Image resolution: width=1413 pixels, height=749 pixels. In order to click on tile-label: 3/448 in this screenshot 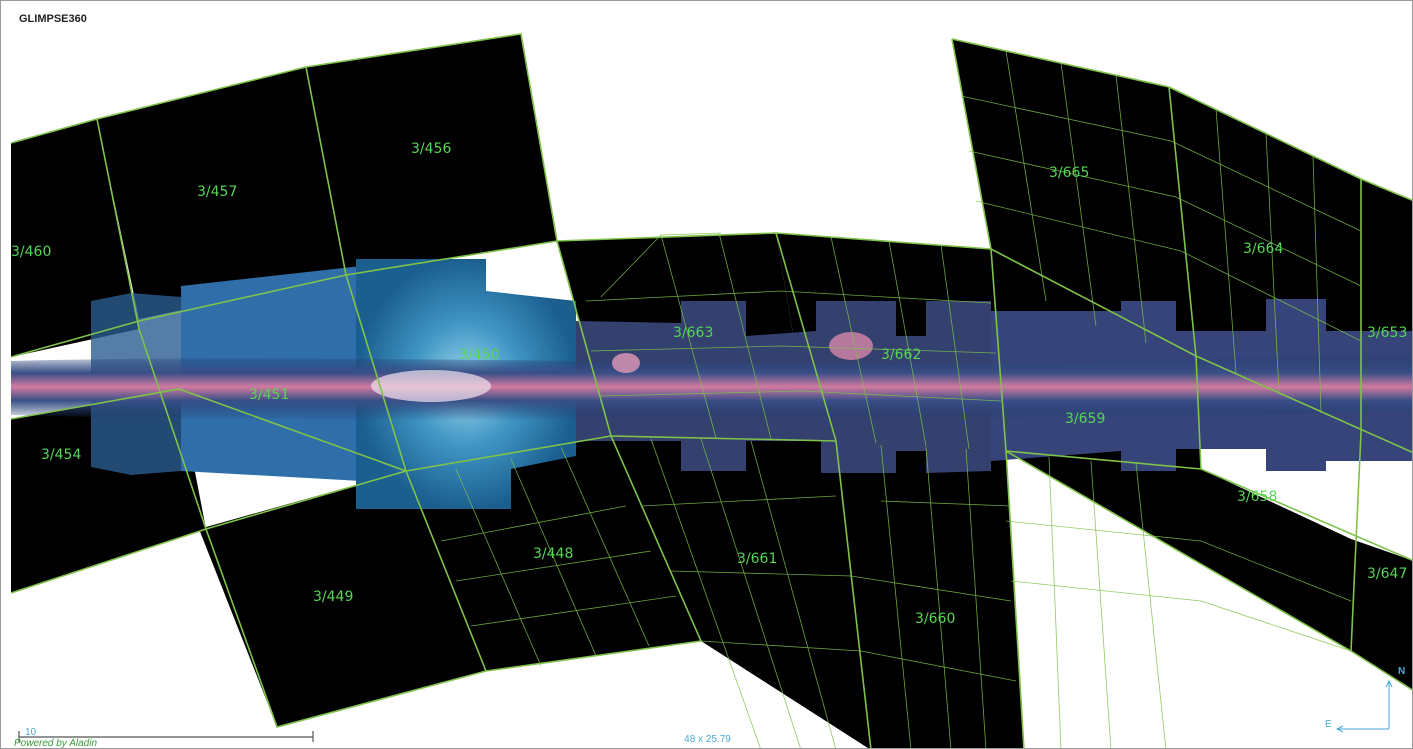, I will do `click(553, 554)`.